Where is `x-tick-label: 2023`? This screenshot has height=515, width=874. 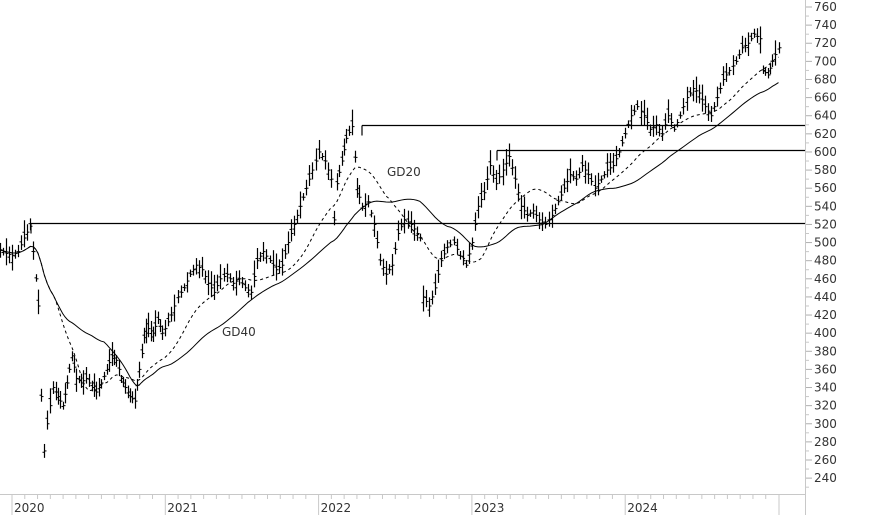
x-tick-label: 2023 is located at coordinates (489, 508).